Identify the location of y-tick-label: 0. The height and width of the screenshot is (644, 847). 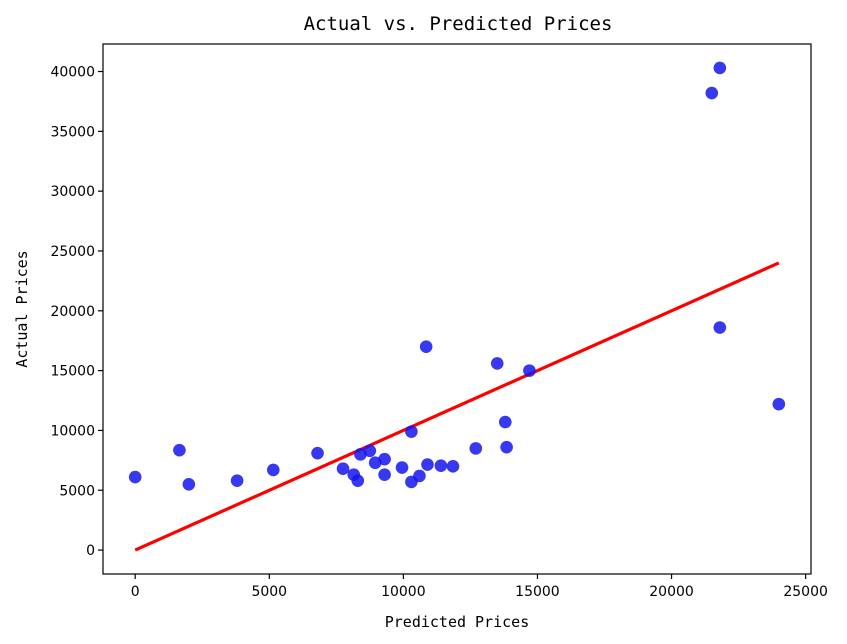
(90, 551).